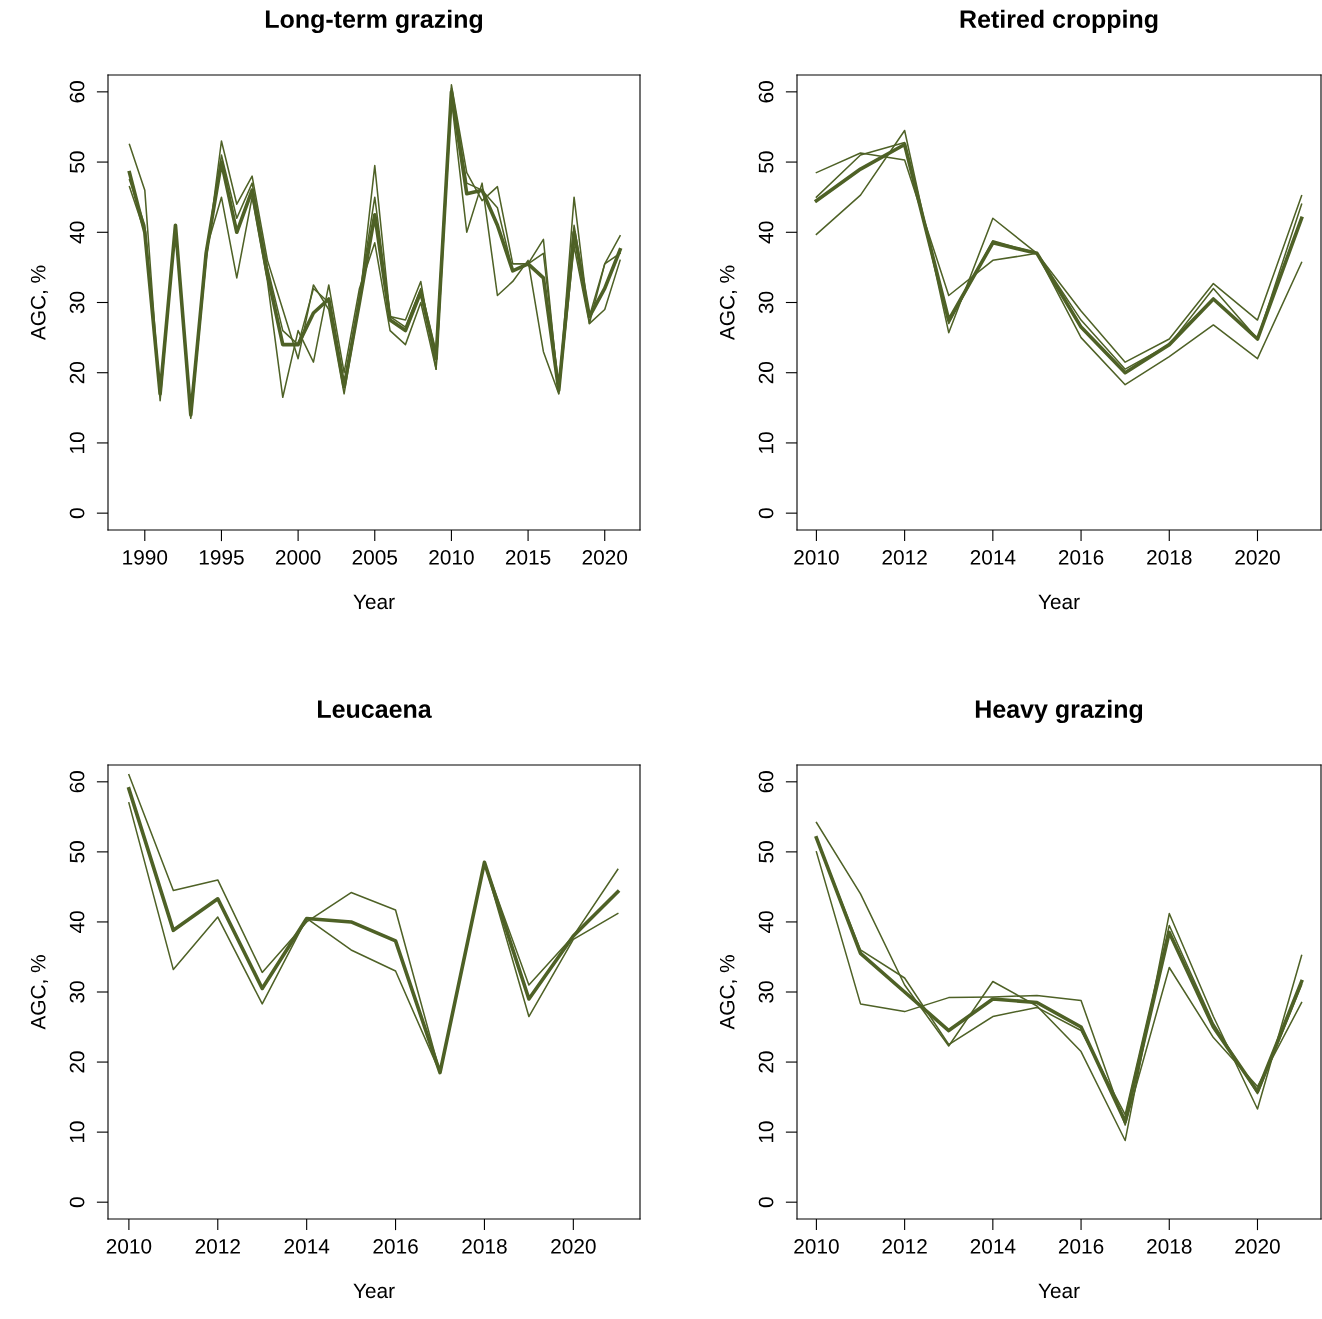 The width and height of the screenshot is (1322, 1319). What do you see at coordinates (221, 557) in the screenshot?
I see `x-tick-label: 1995` at bounding box center [221, 557].